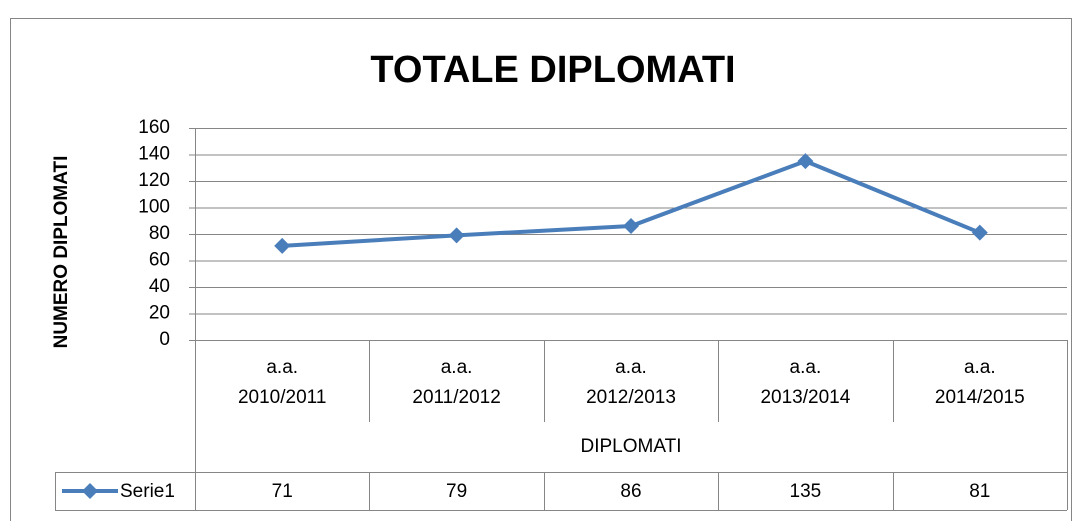 The width and height of the screenshot is (1082, 526). I want to click on y-tick-label: 100, so click(154, 207).